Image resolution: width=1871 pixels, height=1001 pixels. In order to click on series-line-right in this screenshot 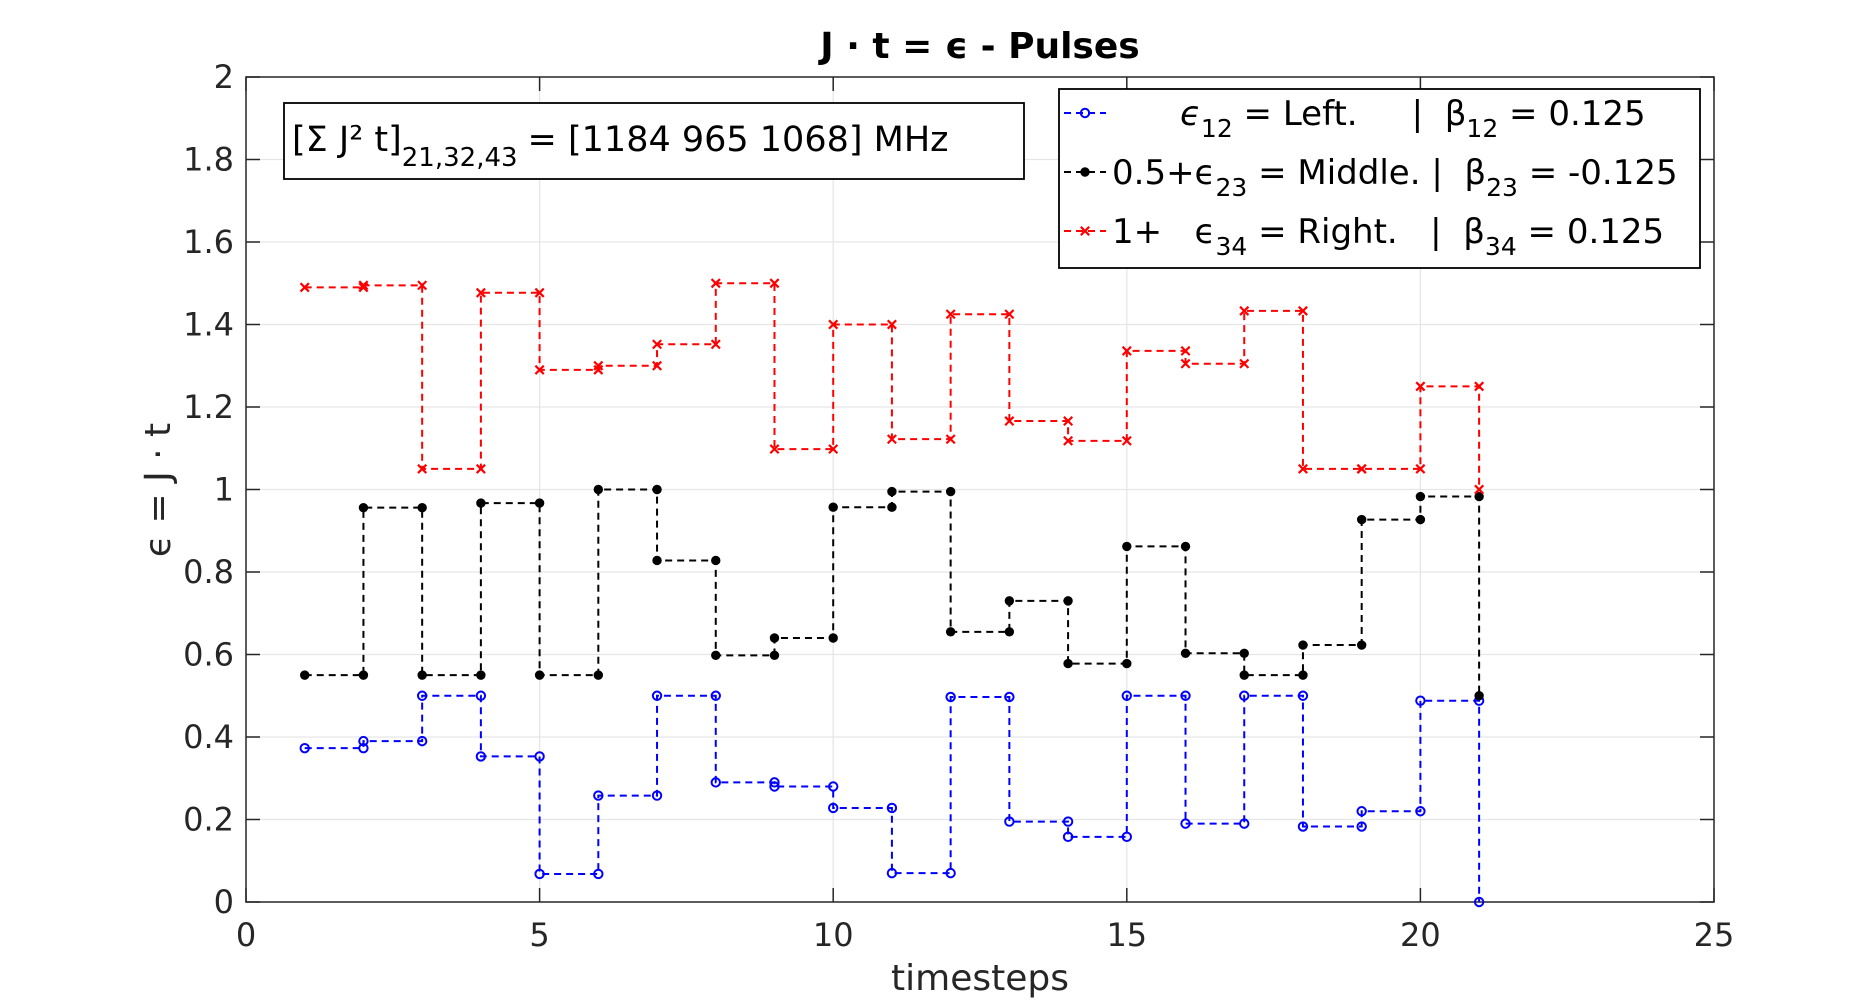, I will do `click(892, 386)`.